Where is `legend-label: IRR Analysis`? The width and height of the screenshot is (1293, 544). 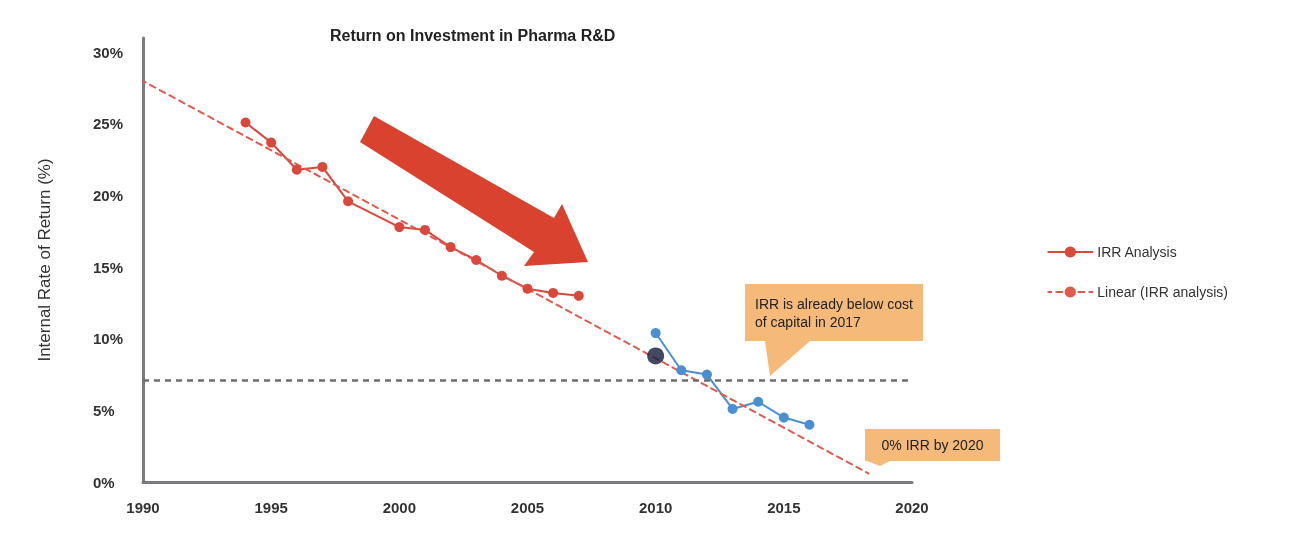
legend-label: IRR Analysis is located at coordinates (1137, 252).